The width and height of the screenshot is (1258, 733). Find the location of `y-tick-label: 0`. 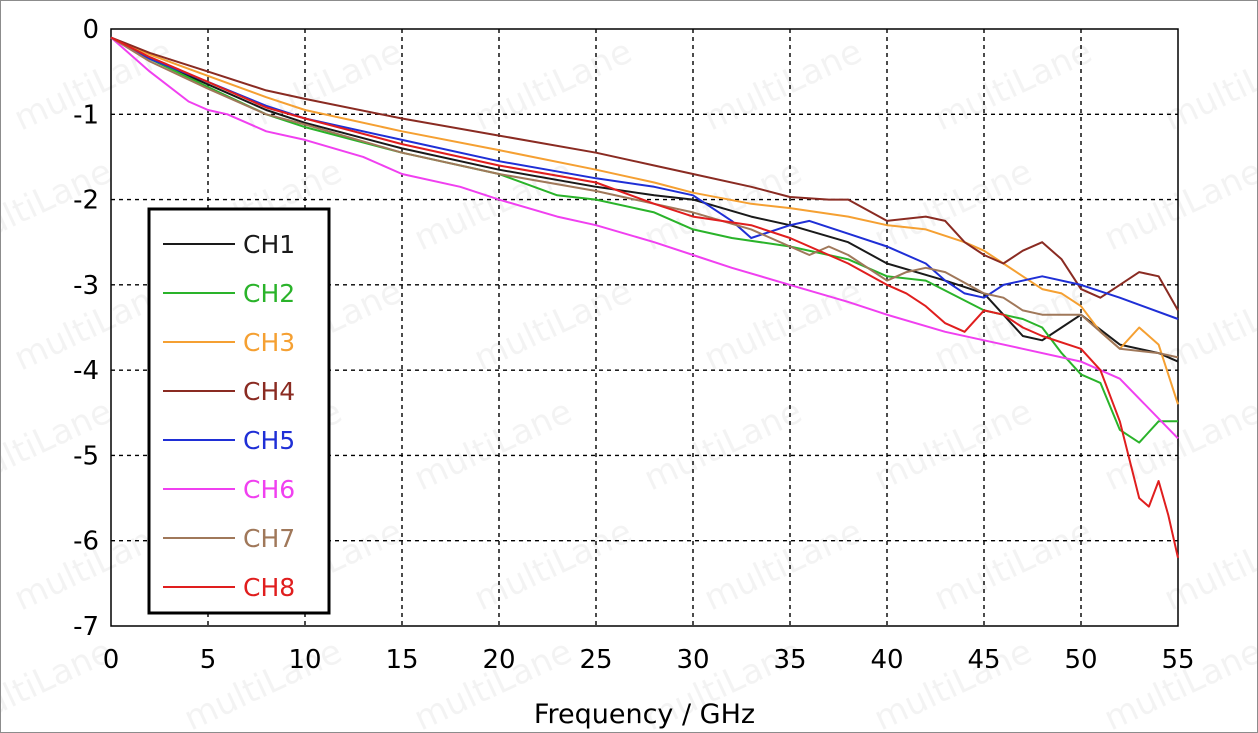

y-tick-label: 0 is located at coordinates (90, 30).